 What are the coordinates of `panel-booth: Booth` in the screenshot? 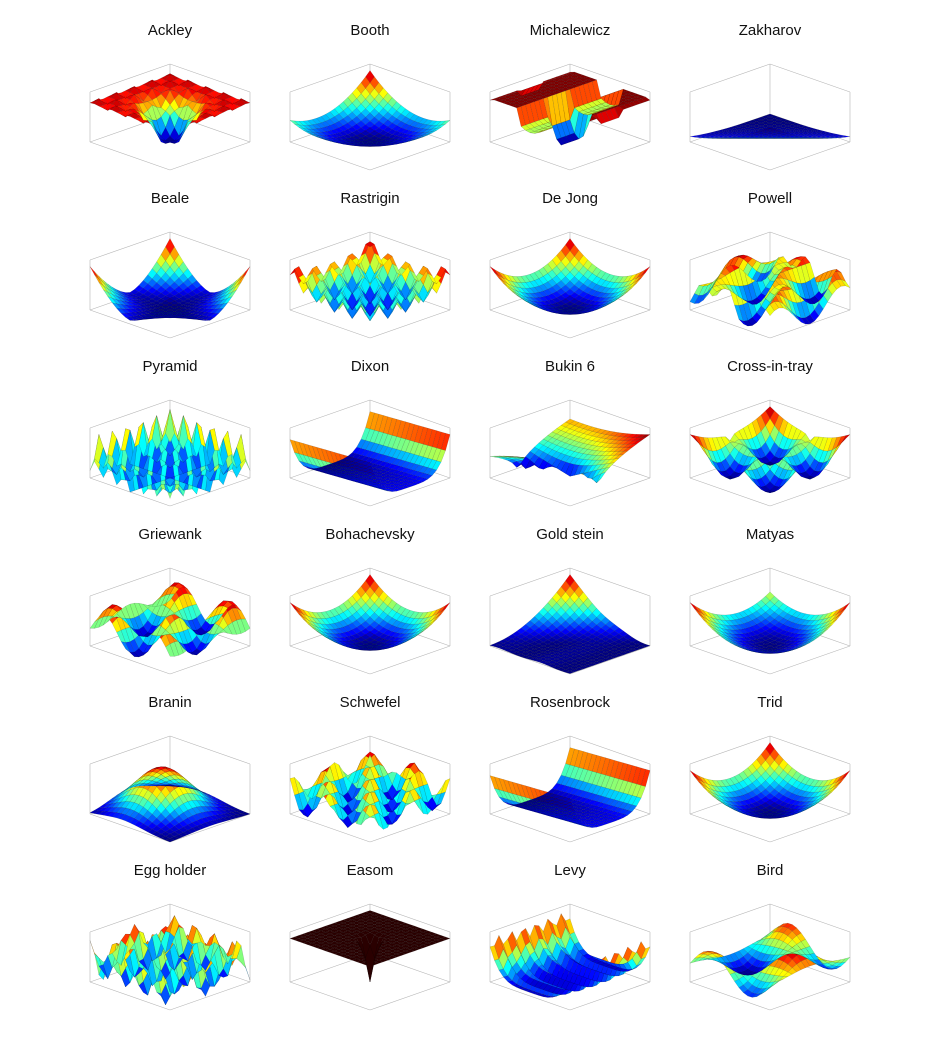 It's located at (370, 106).